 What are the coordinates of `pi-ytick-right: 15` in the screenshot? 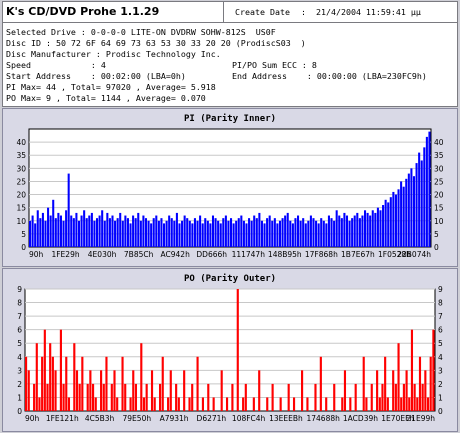 It's located at (439, 208).